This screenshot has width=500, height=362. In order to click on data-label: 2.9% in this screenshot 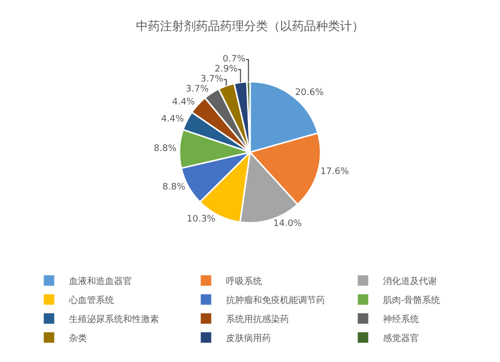, I will do `click(226, 69)`.